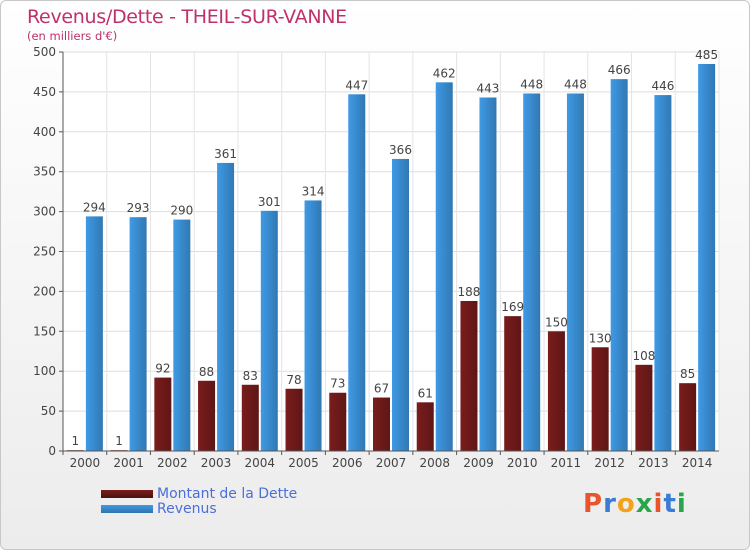  What do you see at coordinates (488, 88) in the screenshot?
I see `value-label-revenus: 443` at bounding box center [488, 88].